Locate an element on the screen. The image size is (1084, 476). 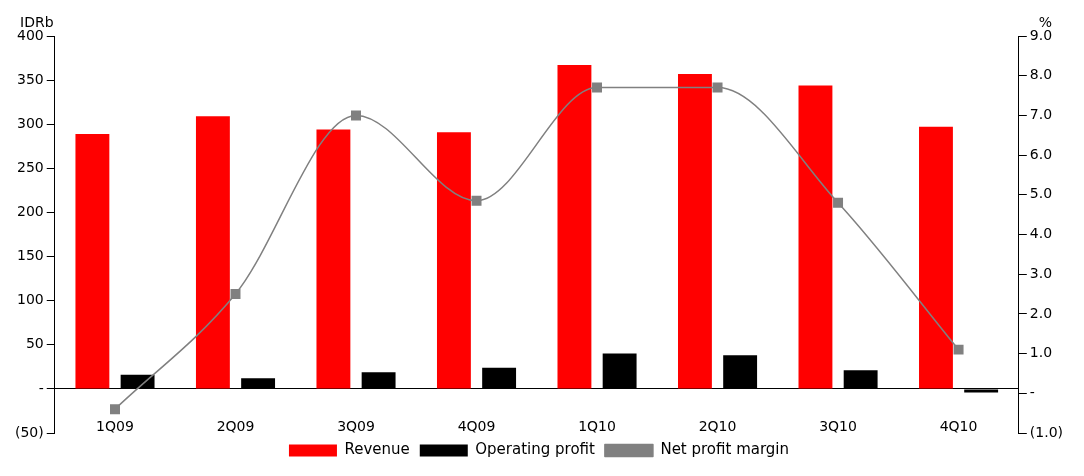
y2-tick-label: 1.0 is located at coordinates (1041, 352).